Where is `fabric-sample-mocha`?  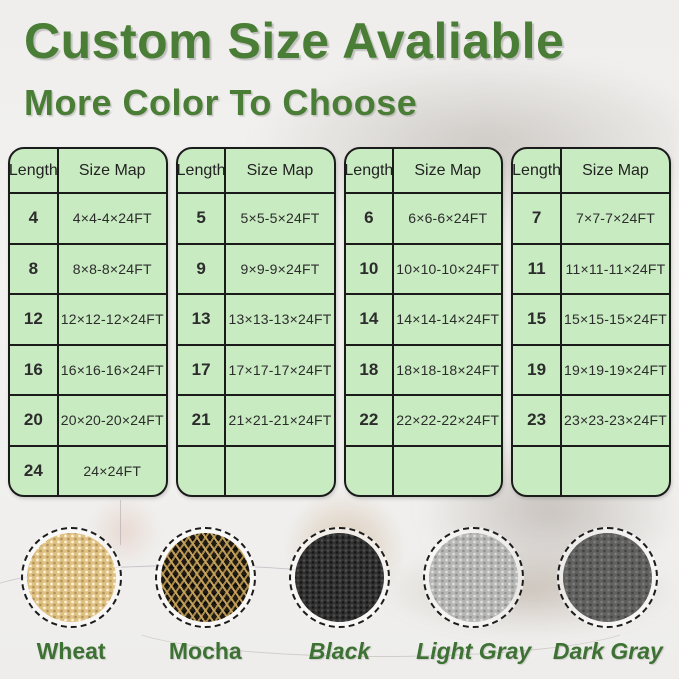
fabric-sample-mocha is located at coordinates (205, 577).